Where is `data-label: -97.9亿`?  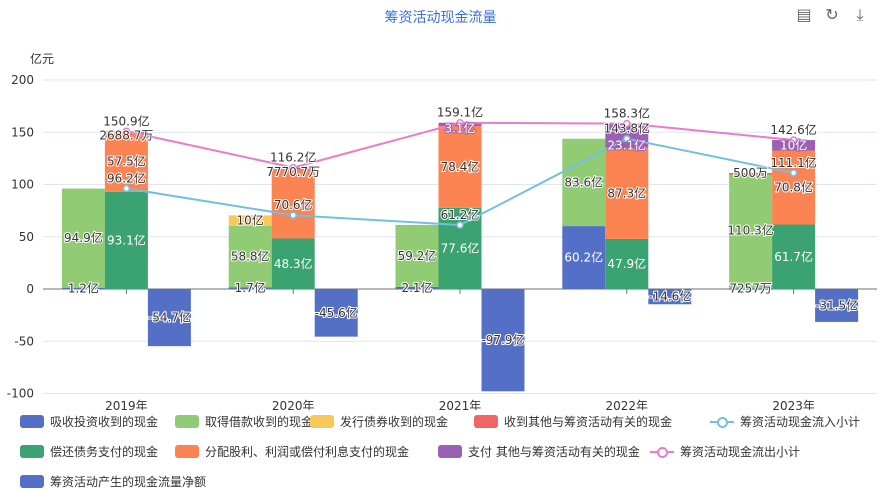 data-label: -97.9亿 is located at coordinates (502, 339).